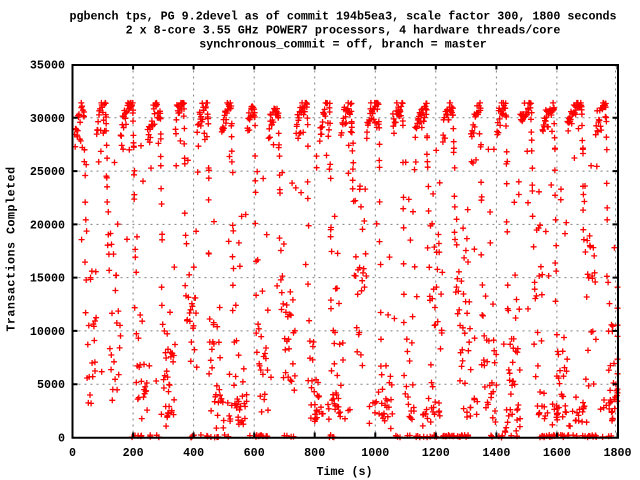 This screenshot has height=480, width=640. Describe the element at coordinates (47, 172) in the screenshot. I see `svg-text: 25000` at that location.